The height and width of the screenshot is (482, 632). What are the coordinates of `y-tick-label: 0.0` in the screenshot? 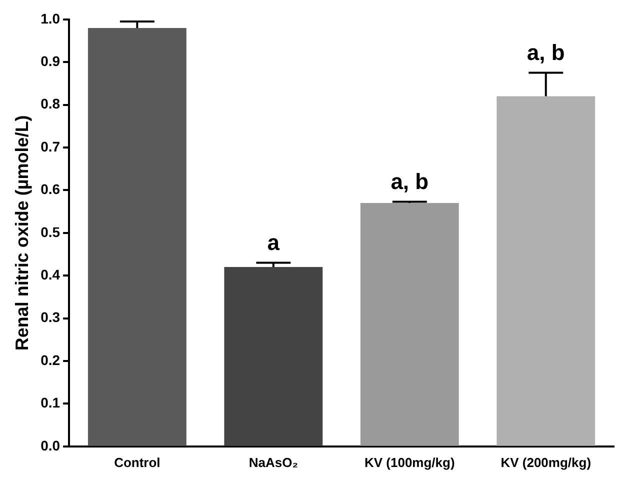 It's located at (50, 445).